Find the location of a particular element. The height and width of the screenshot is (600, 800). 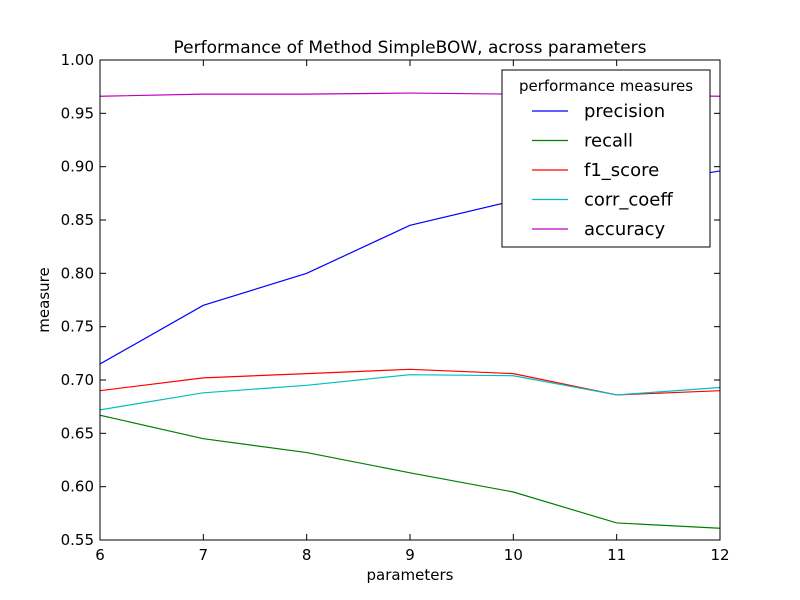

x-tick-label: 9 is located at coordinates (410, 555).